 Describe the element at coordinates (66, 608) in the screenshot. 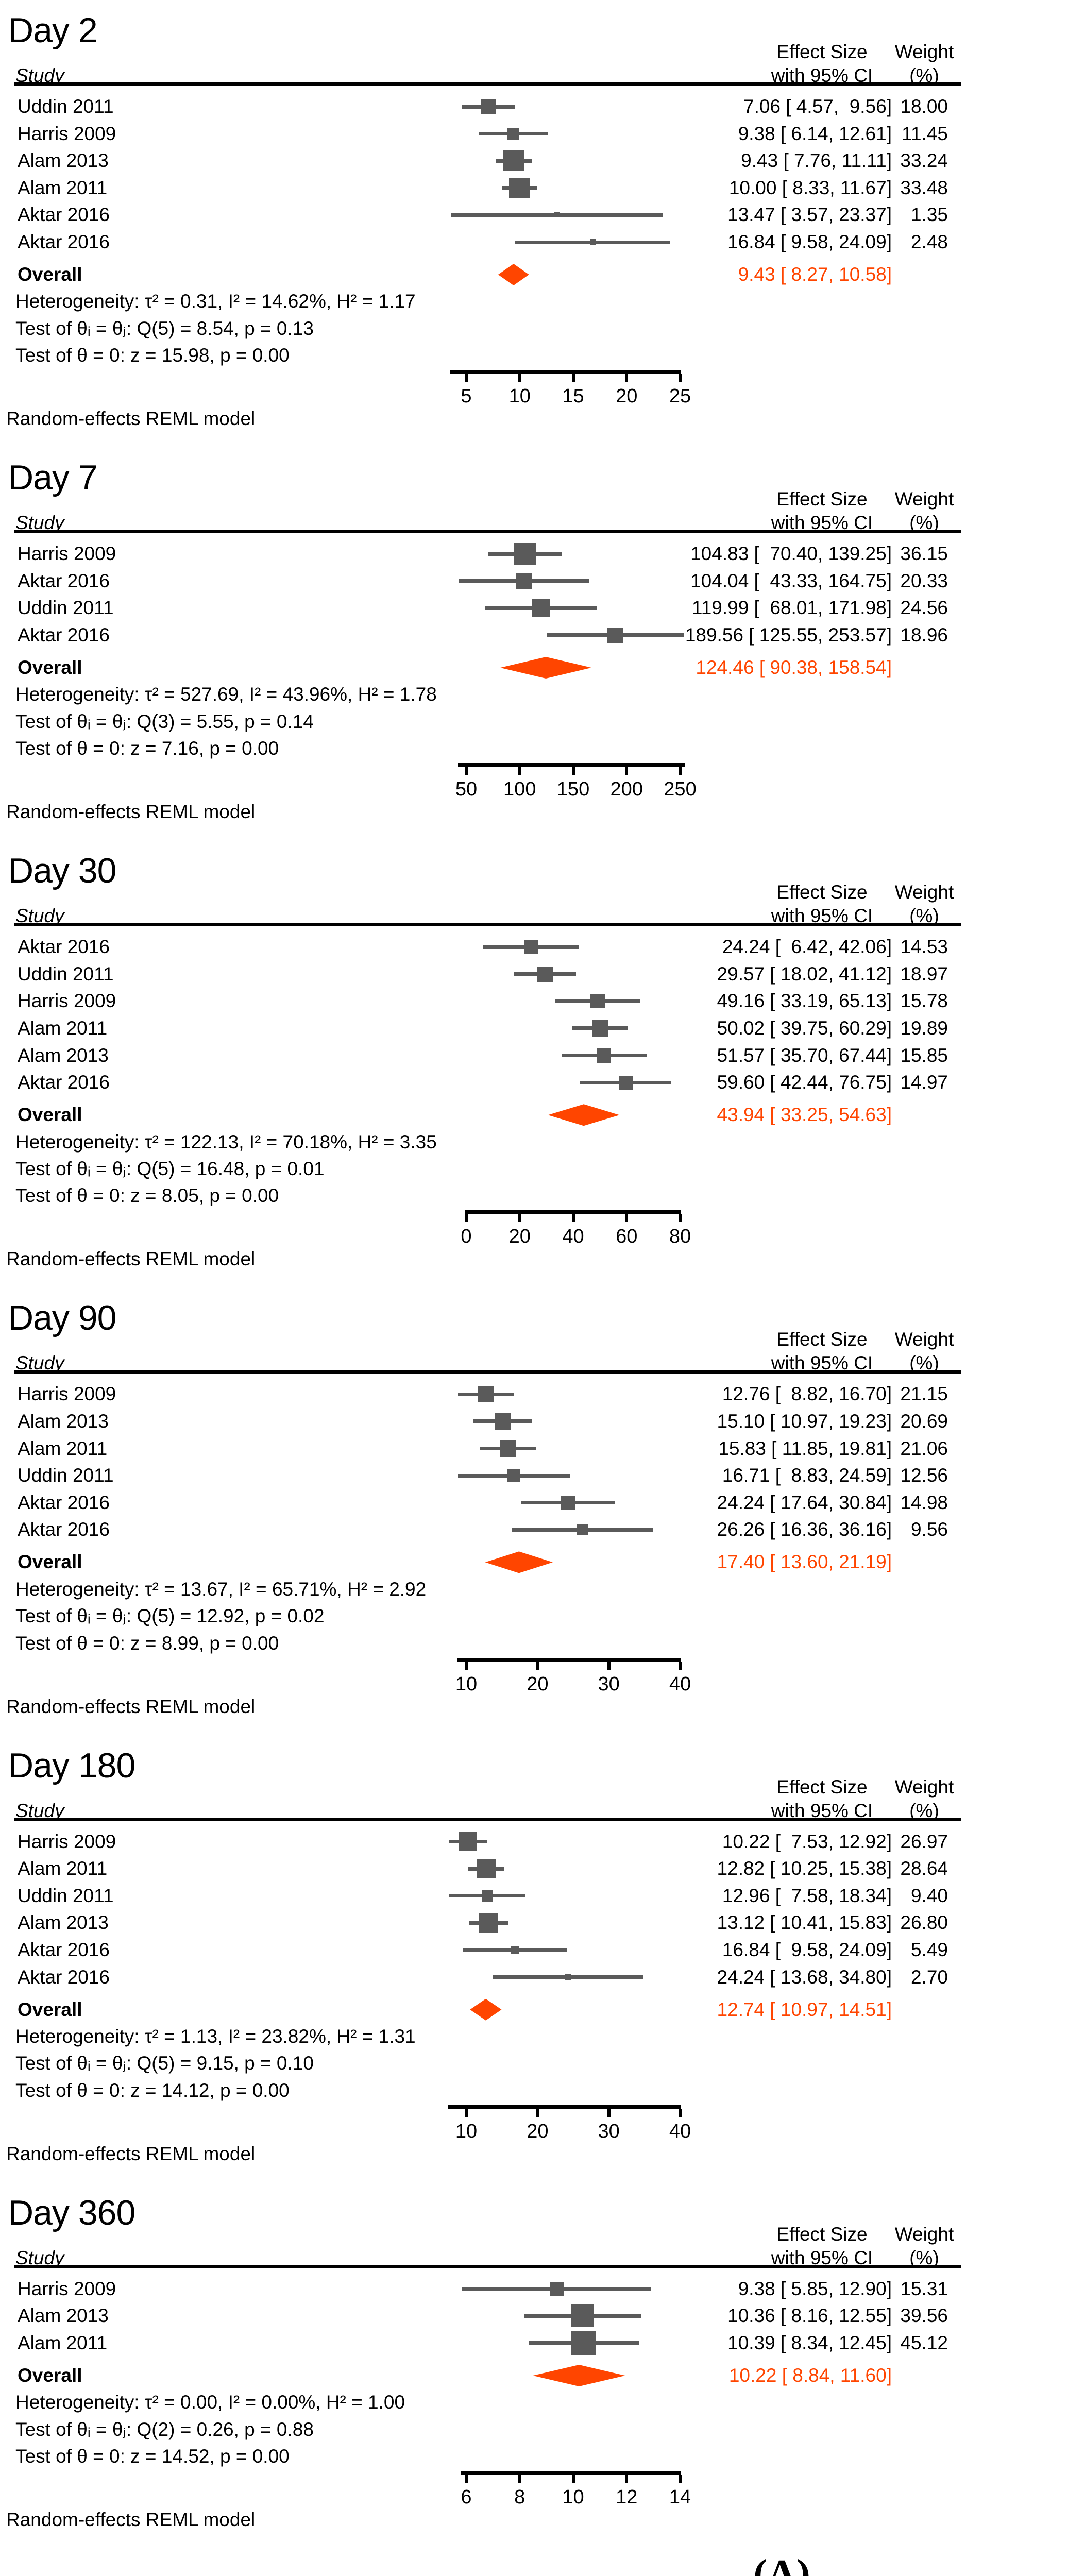

I see `study-label: Uddin 2011` at that location.